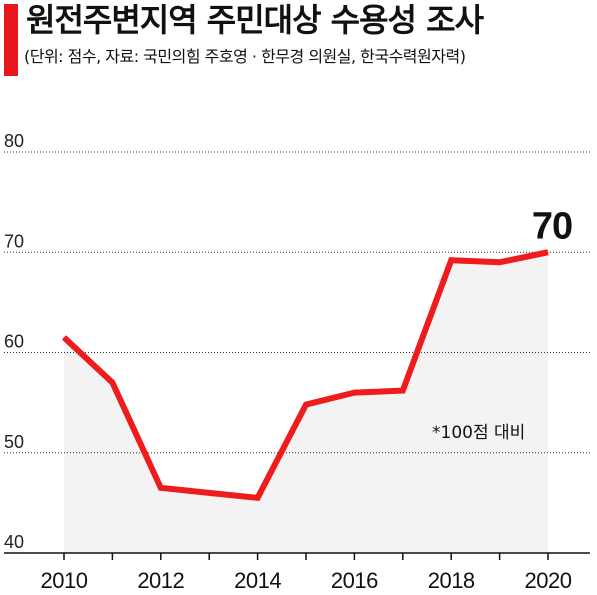 Image resolution: width=597 pixels, height=595 pixels. I want to click on x-tick-label: 2012, so click(160, 580).